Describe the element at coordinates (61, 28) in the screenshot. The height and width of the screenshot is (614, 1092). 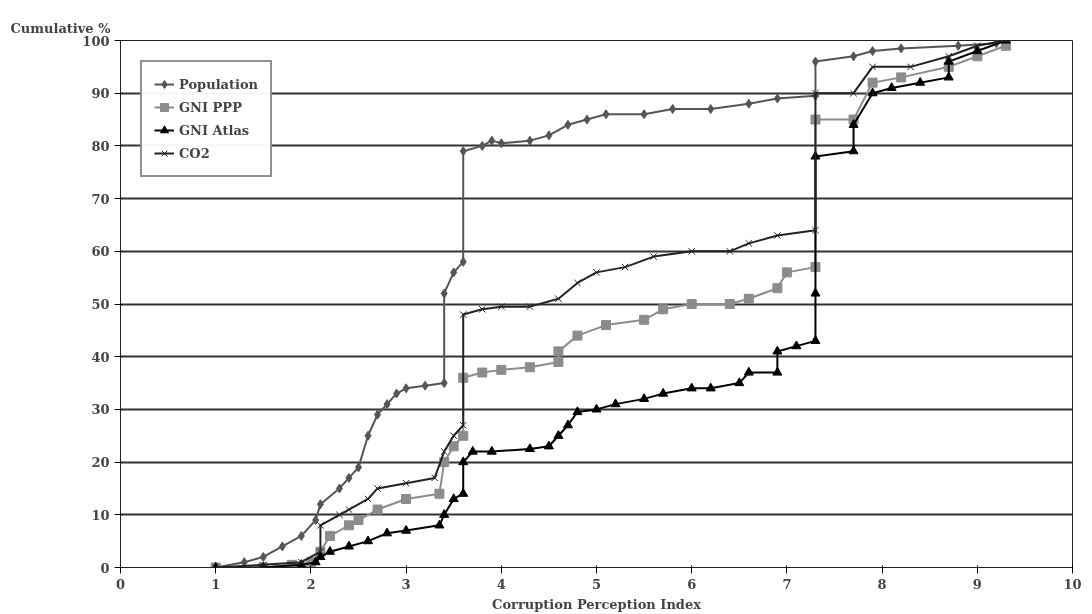
I see `y-axis-title: Cumulative %` at that location.